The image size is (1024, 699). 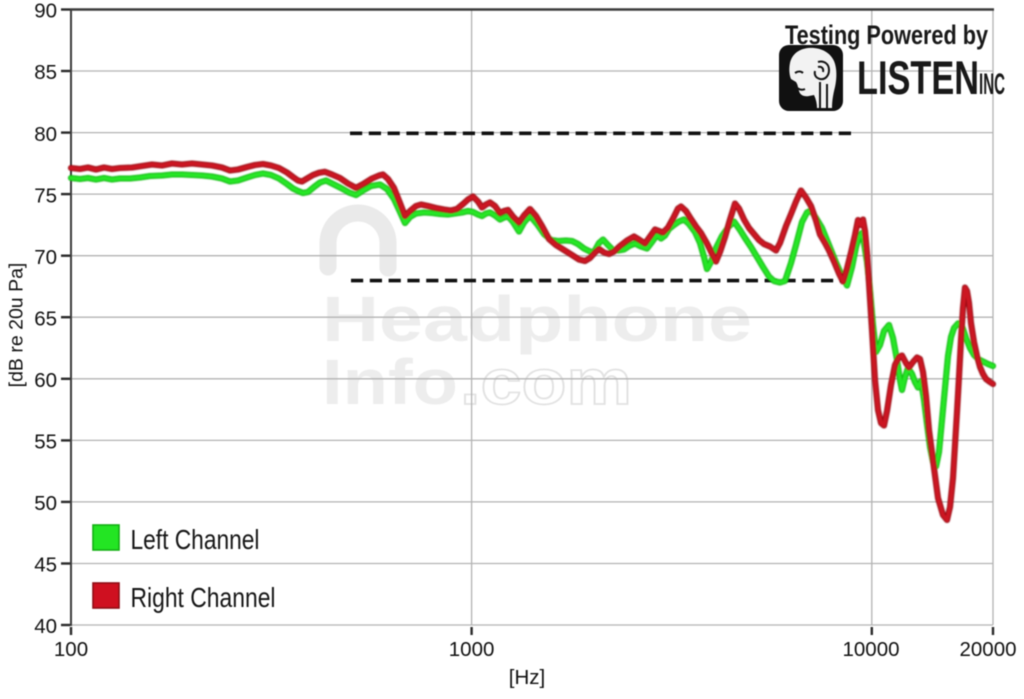 I want to click on svg-text: 100, so click(x=71, y=649).